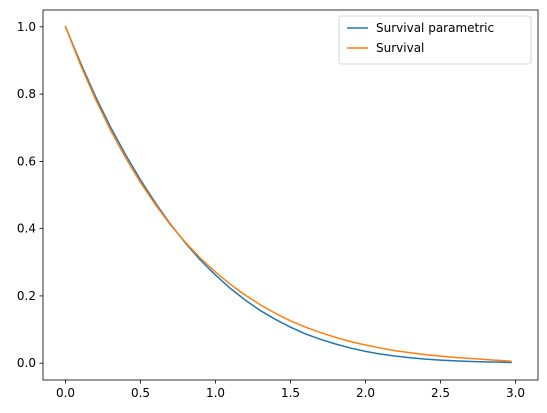 This screenshot has height=413, width=547. What do you see at coordinates (440, 393) in the screenshot?
I see `x-tick-label: 2.5` at bounding box center [440, 393].